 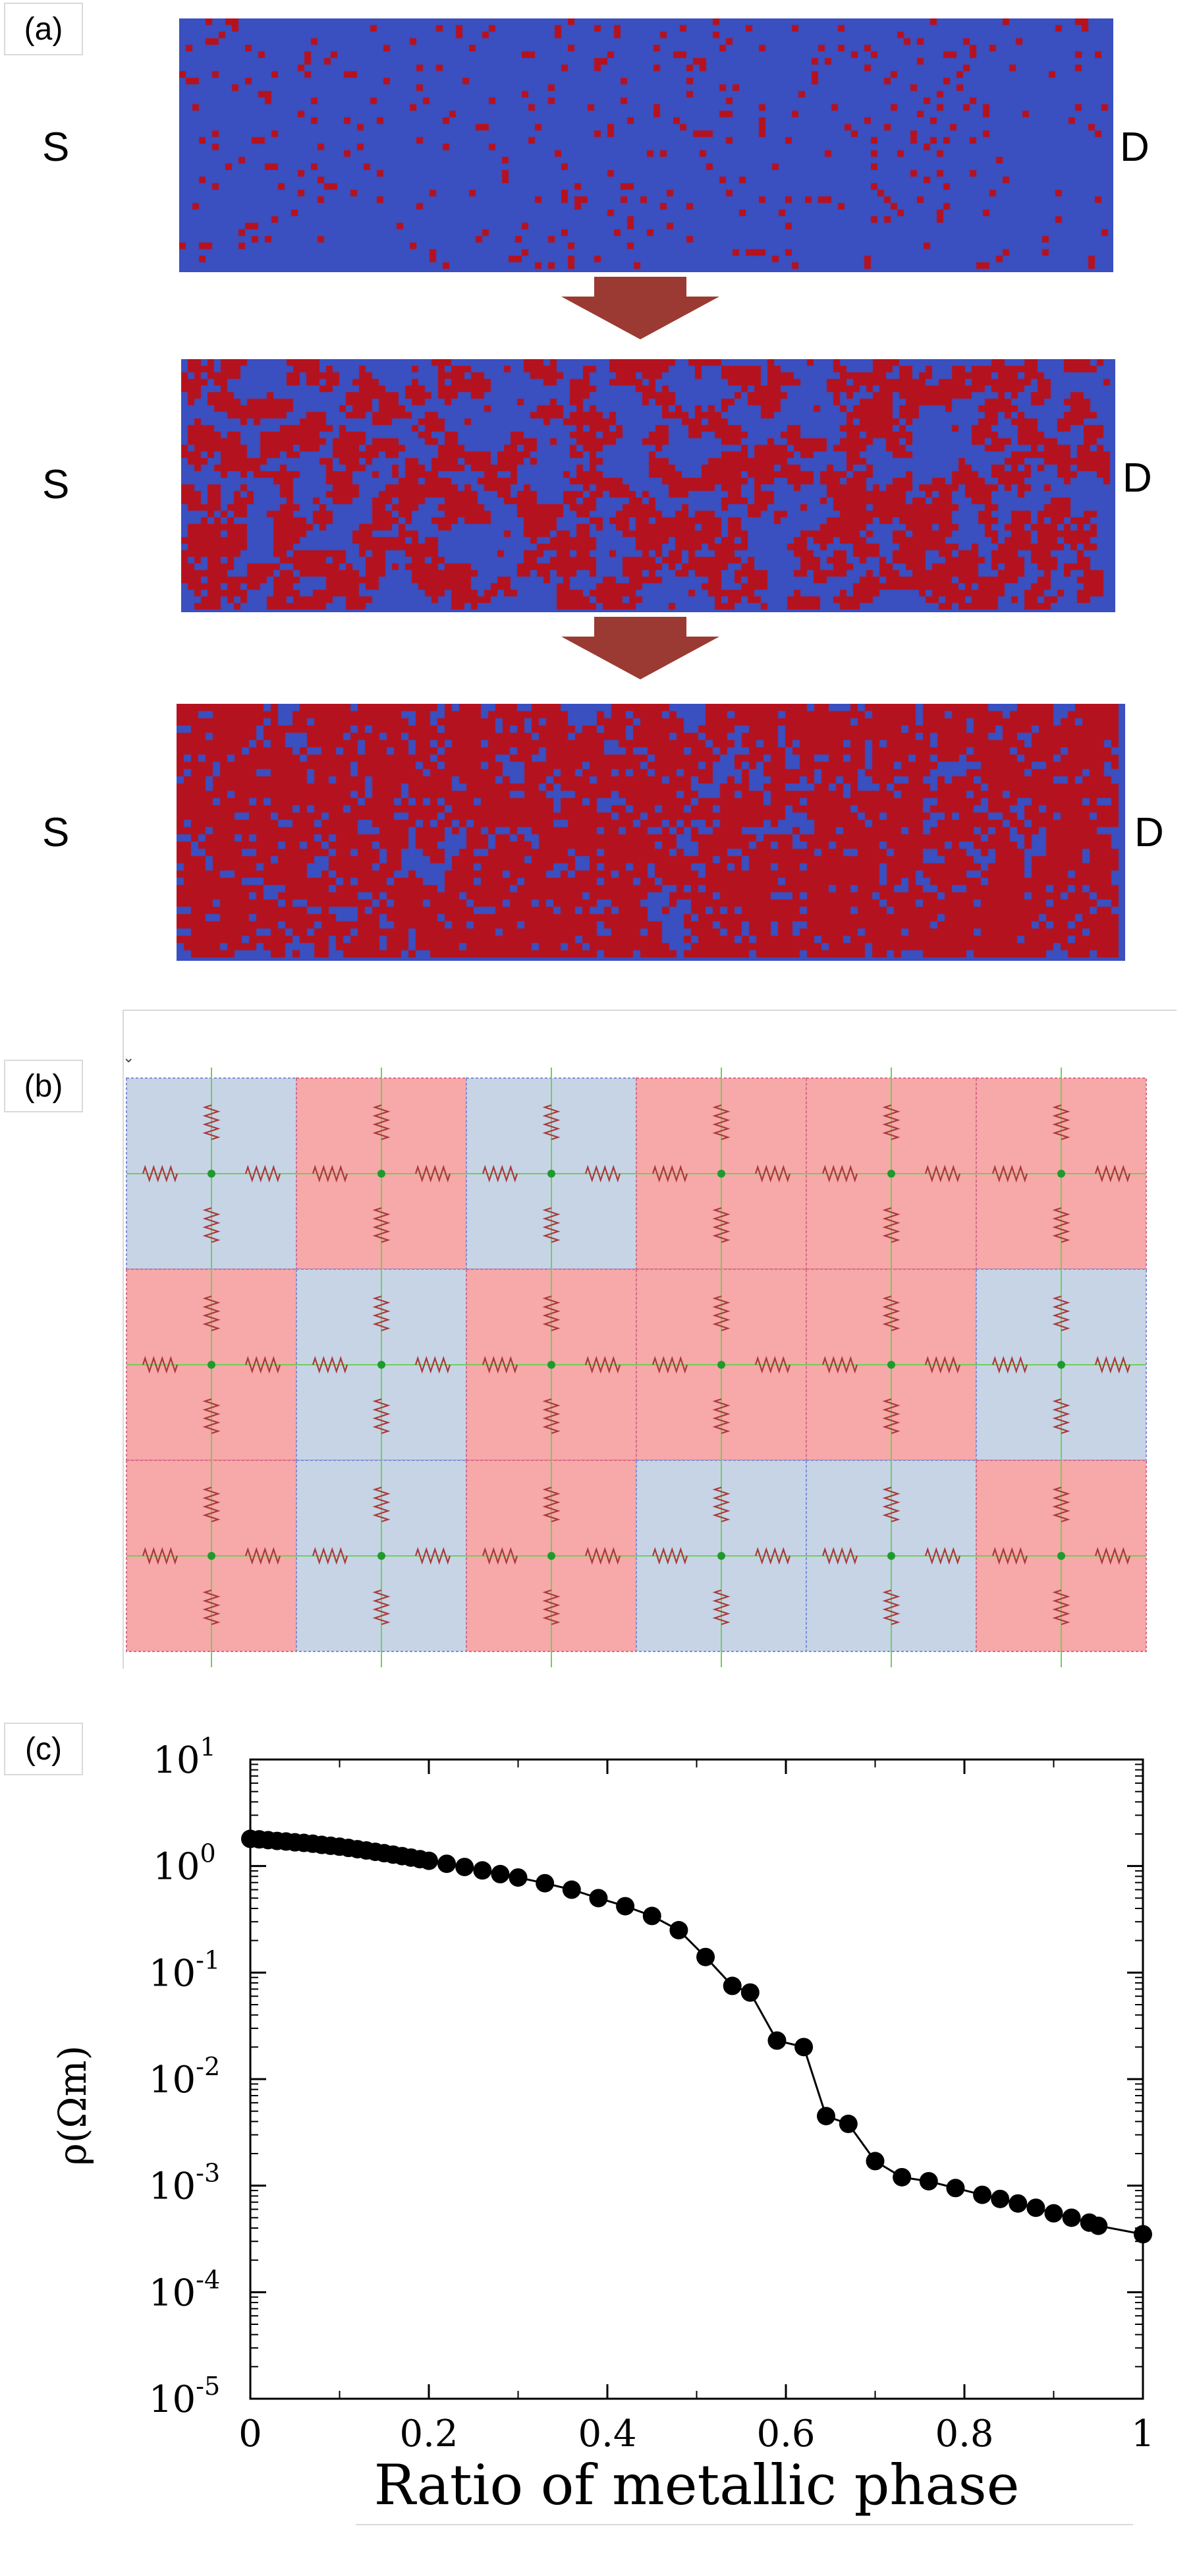 What do you see at coordinates (184, 1757) in the screenshot?
I see `y-tick-label: 10¹` at bounding box center [184, 1757].